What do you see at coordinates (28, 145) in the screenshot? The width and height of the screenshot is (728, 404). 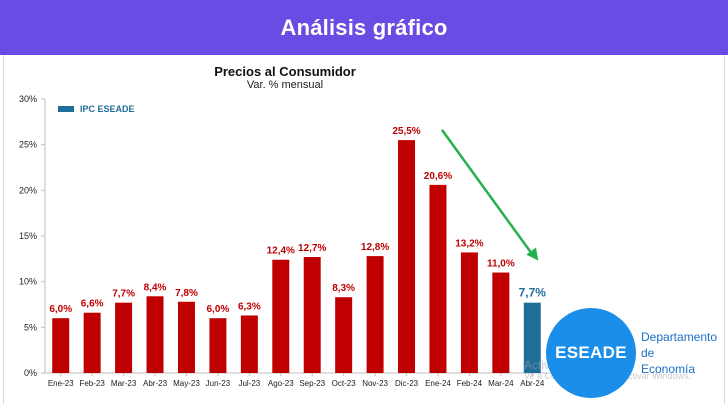 I see `y-tick-label: 25%` at bounding box center [28, 145].